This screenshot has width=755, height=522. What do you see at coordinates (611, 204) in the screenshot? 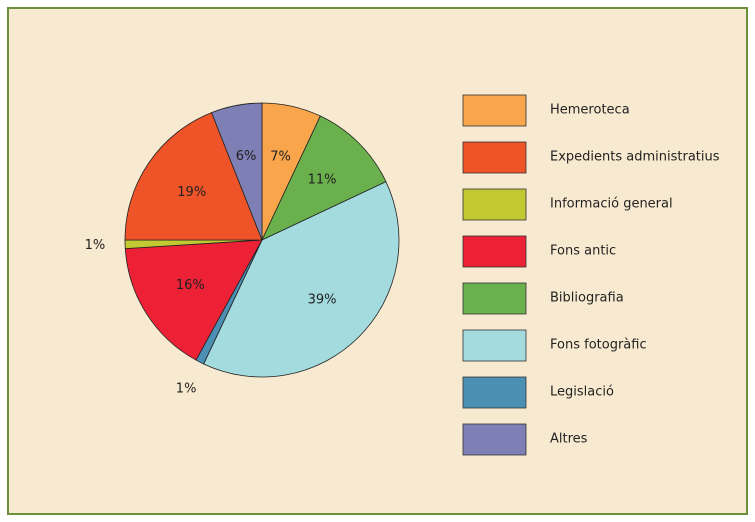
I see `legend-label: Informació general` at bounding box center [611, 204].